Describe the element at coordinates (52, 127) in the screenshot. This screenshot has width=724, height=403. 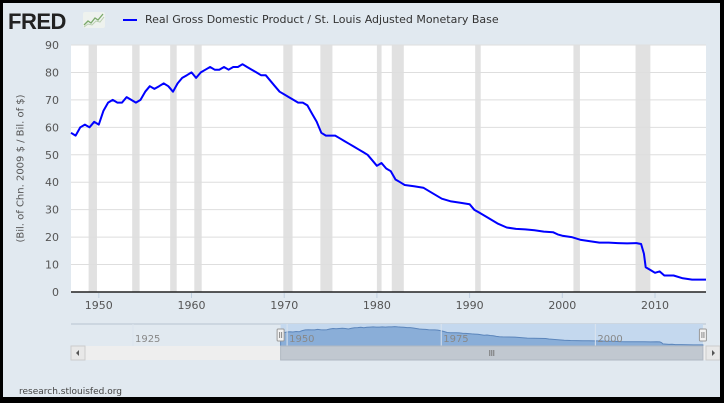
I see `y-tick-label: 60` at that location.